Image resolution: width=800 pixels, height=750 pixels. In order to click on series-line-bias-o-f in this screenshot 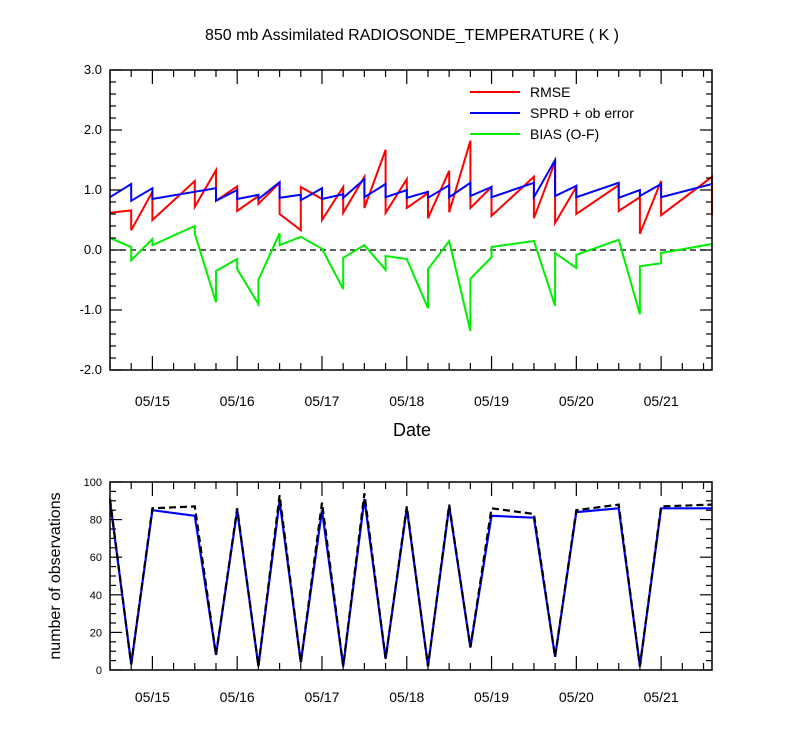, I will do `click(411, 278)`.